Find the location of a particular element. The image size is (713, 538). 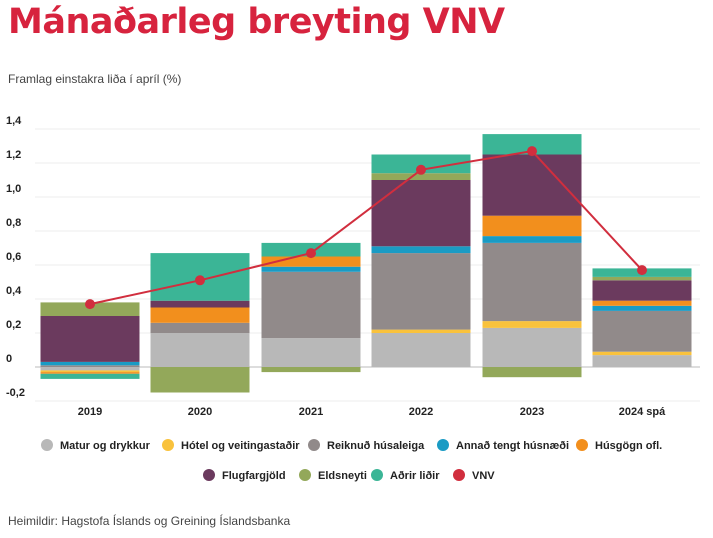

legend-item: Eldsneyti is located at coordinates (333, 475).